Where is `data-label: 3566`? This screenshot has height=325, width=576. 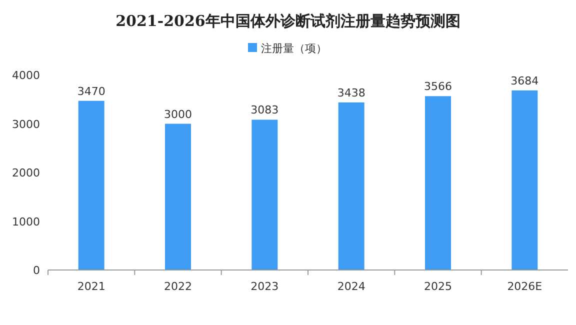
data-label: 3566 is located at coordinates (438, 87).